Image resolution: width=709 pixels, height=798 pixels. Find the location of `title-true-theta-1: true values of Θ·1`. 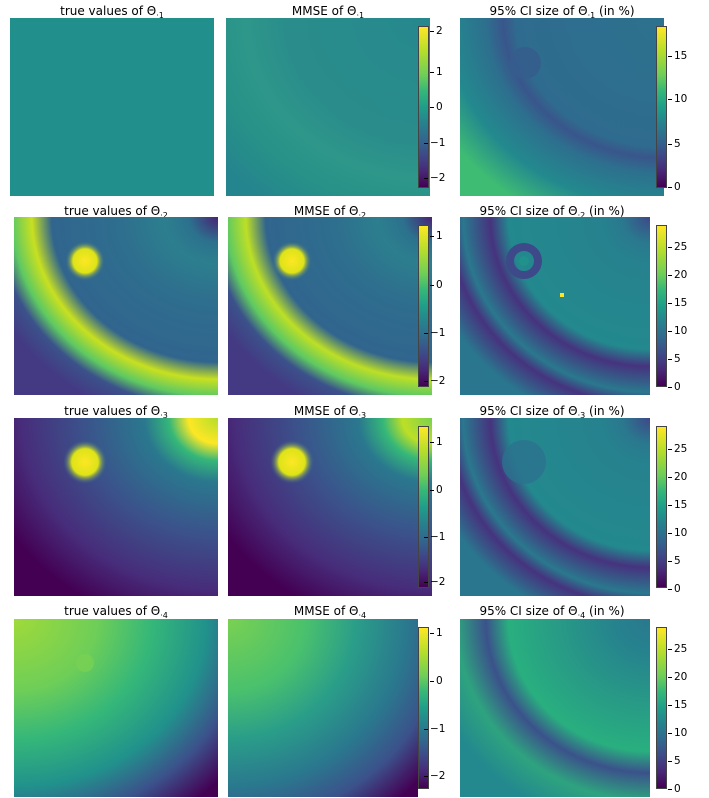

title-true-theta-1: true values of Θ·1 is located at coordinates (112, 12).